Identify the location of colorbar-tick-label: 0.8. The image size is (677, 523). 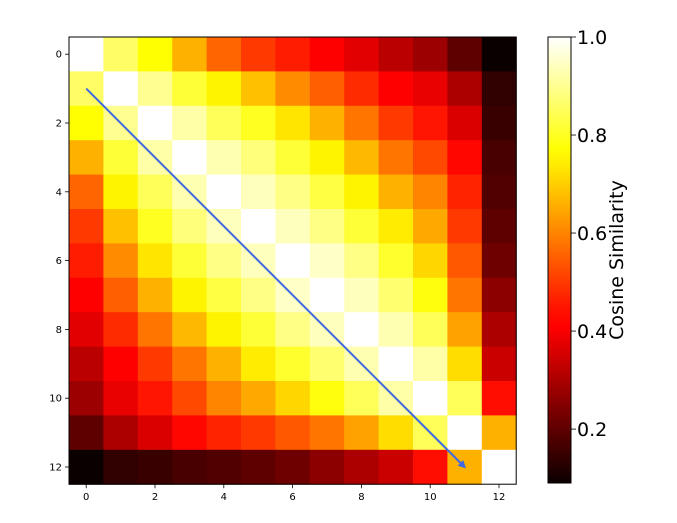
(592, 136).